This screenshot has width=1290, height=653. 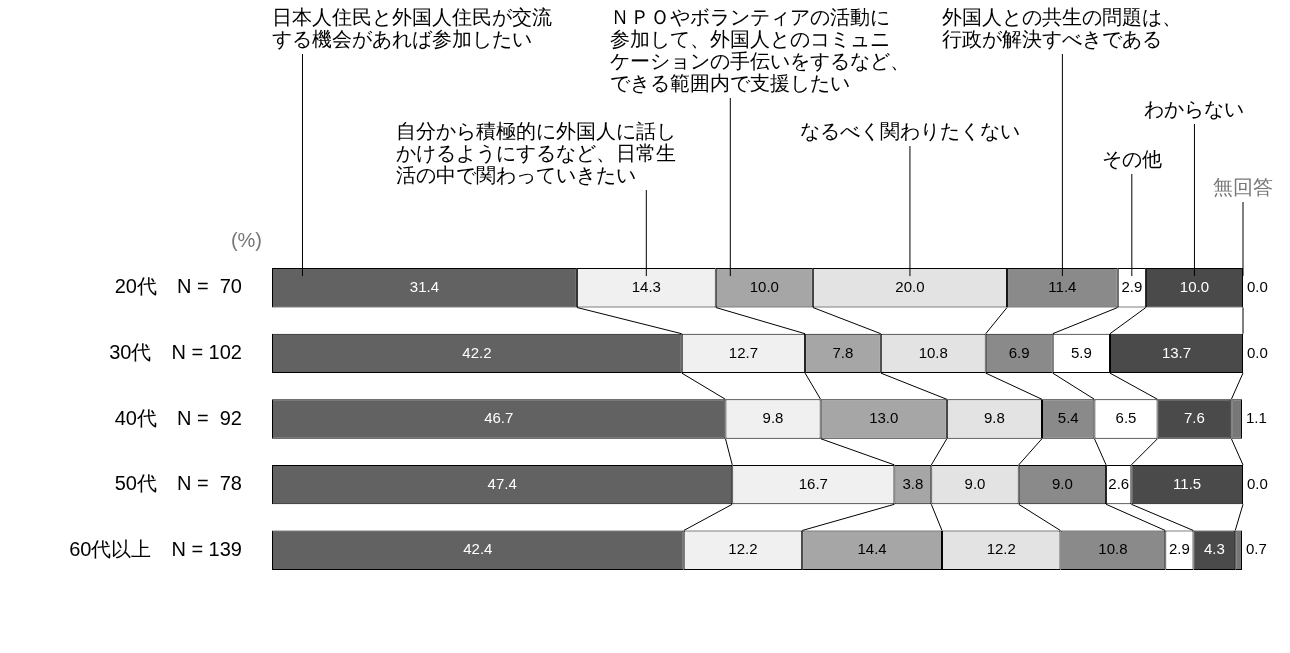 I want to click on text: わからない, so click(x=1194, y=108).